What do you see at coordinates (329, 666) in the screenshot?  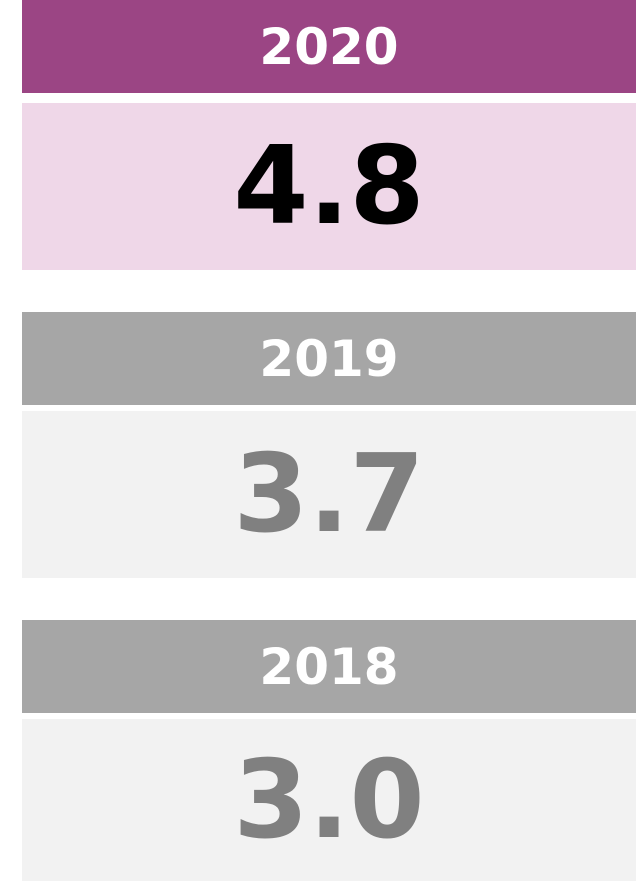 I see `card-header: 2018` at bounding box center [329, 666].